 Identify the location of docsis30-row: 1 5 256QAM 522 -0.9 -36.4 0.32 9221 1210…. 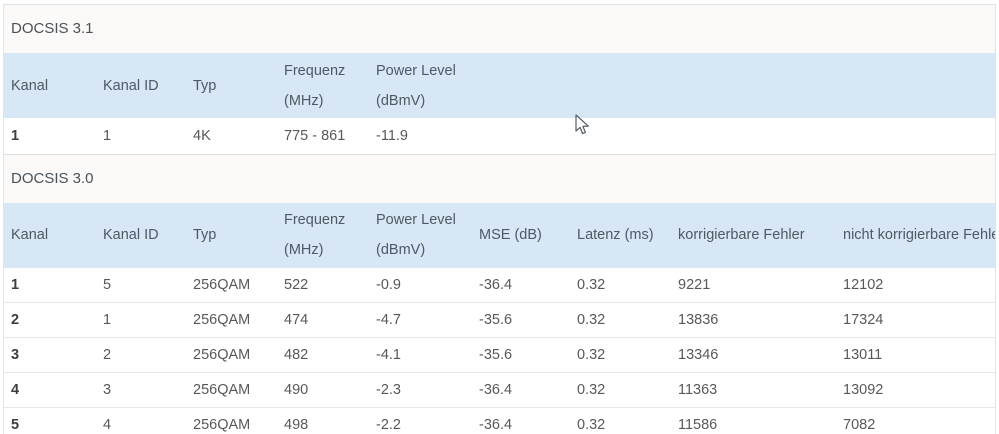
(499, 285).